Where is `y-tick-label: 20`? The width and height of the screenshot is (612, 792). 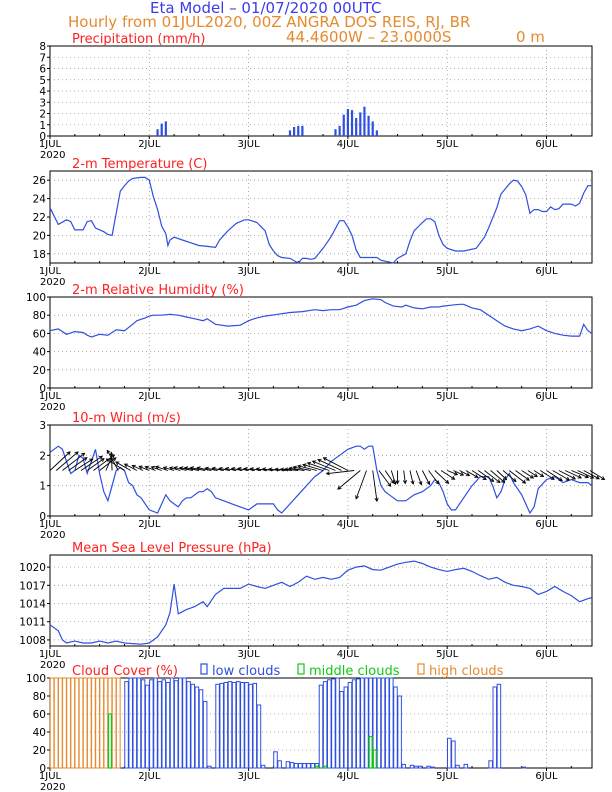 y-tick-label: 20 is located at coordinates (39, 371).